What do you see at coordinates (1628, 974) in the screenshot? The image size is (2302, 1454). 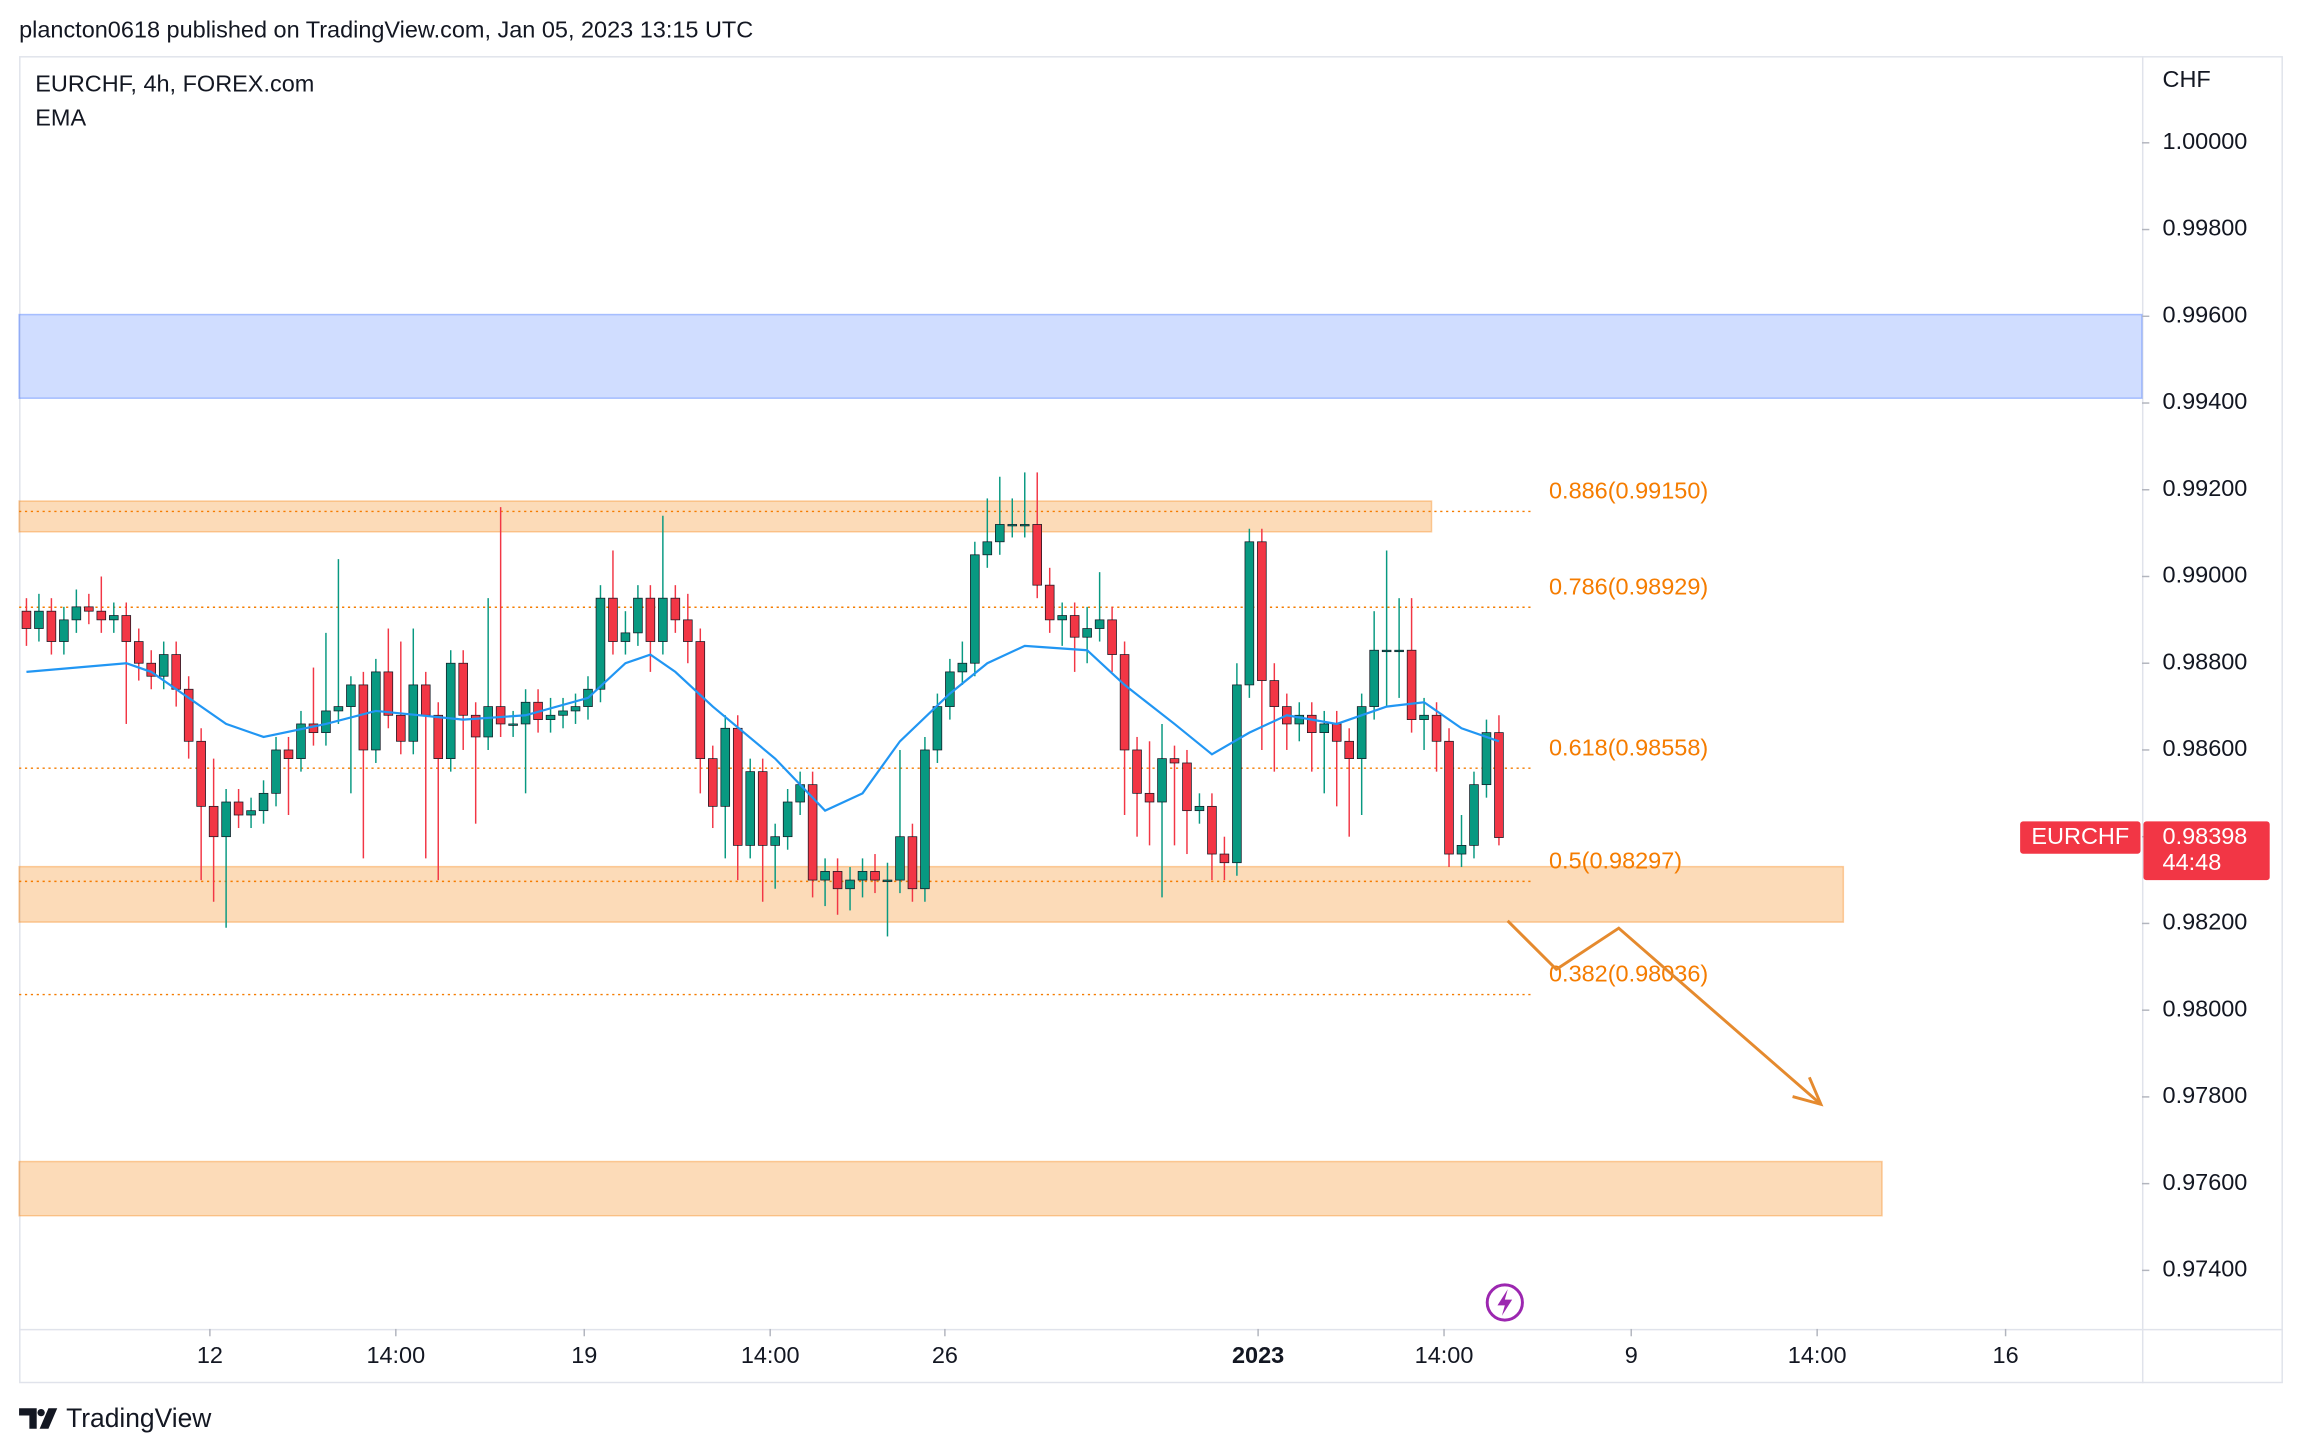 I see `fib-label: 0.382(0.98036)` at bounding box center [1628, 974].